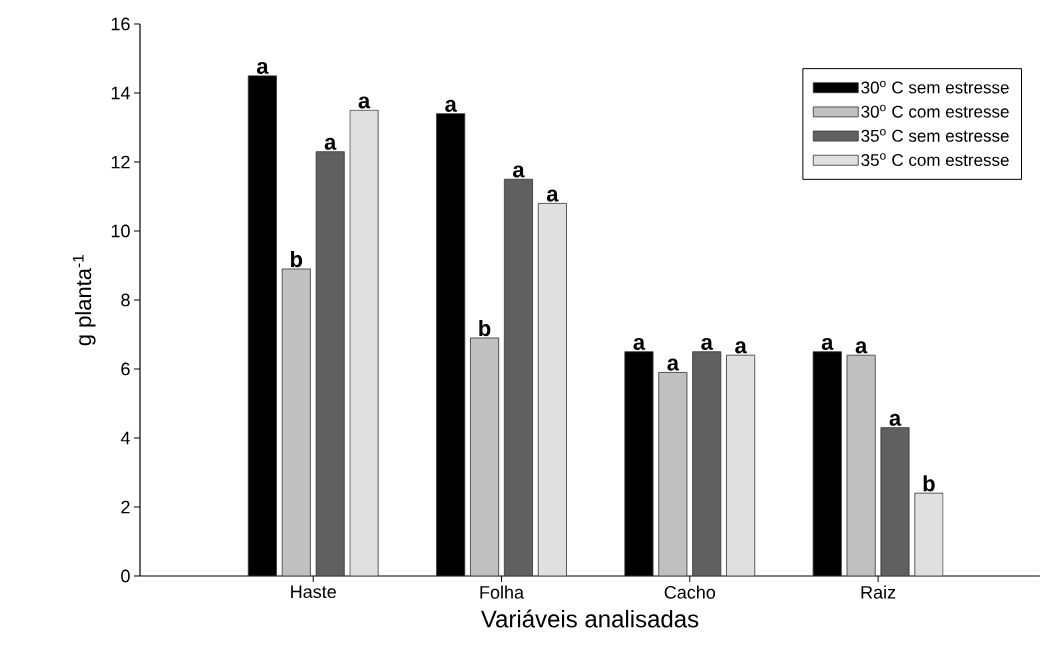 This screenshot has width=1053, height=669. What do you see at coordinates (120, 24) in the screenshot?
I see `y-tick-label: 16` at bounding box center [120, 24].